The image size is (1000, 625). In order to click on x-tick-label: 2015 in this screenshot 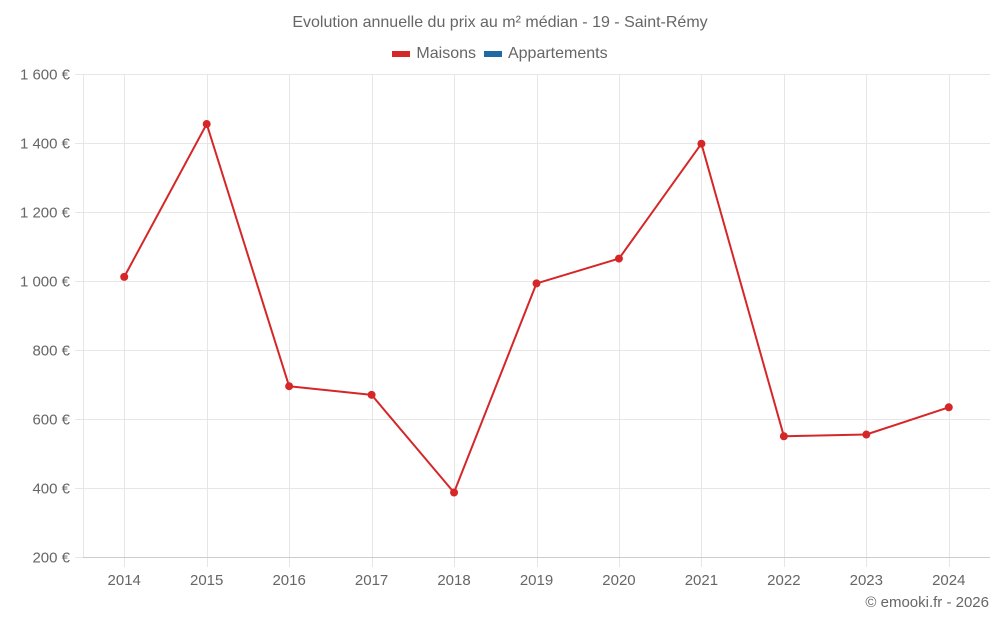, I will do `click(206, 580)`.